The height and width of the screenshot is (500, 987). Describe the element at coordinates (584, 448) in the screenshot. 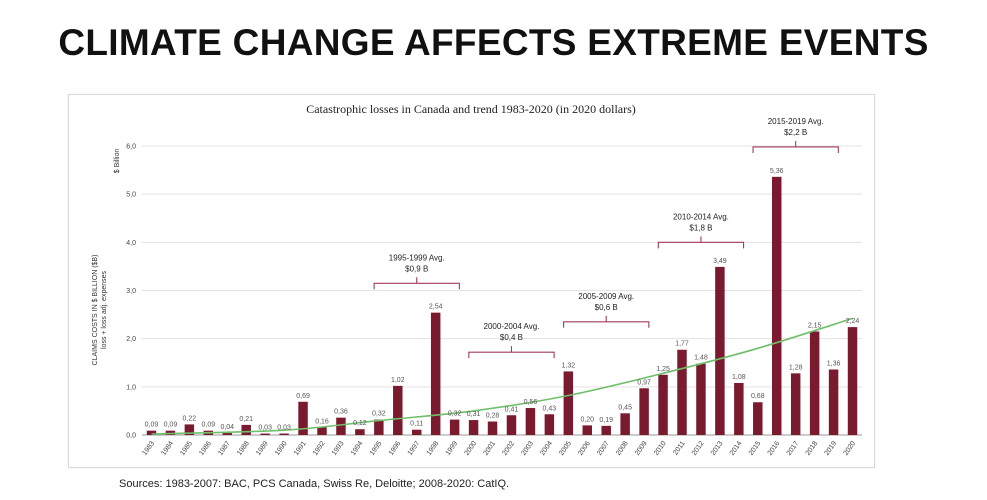

I see `x-tick-label: 2006` at that location.